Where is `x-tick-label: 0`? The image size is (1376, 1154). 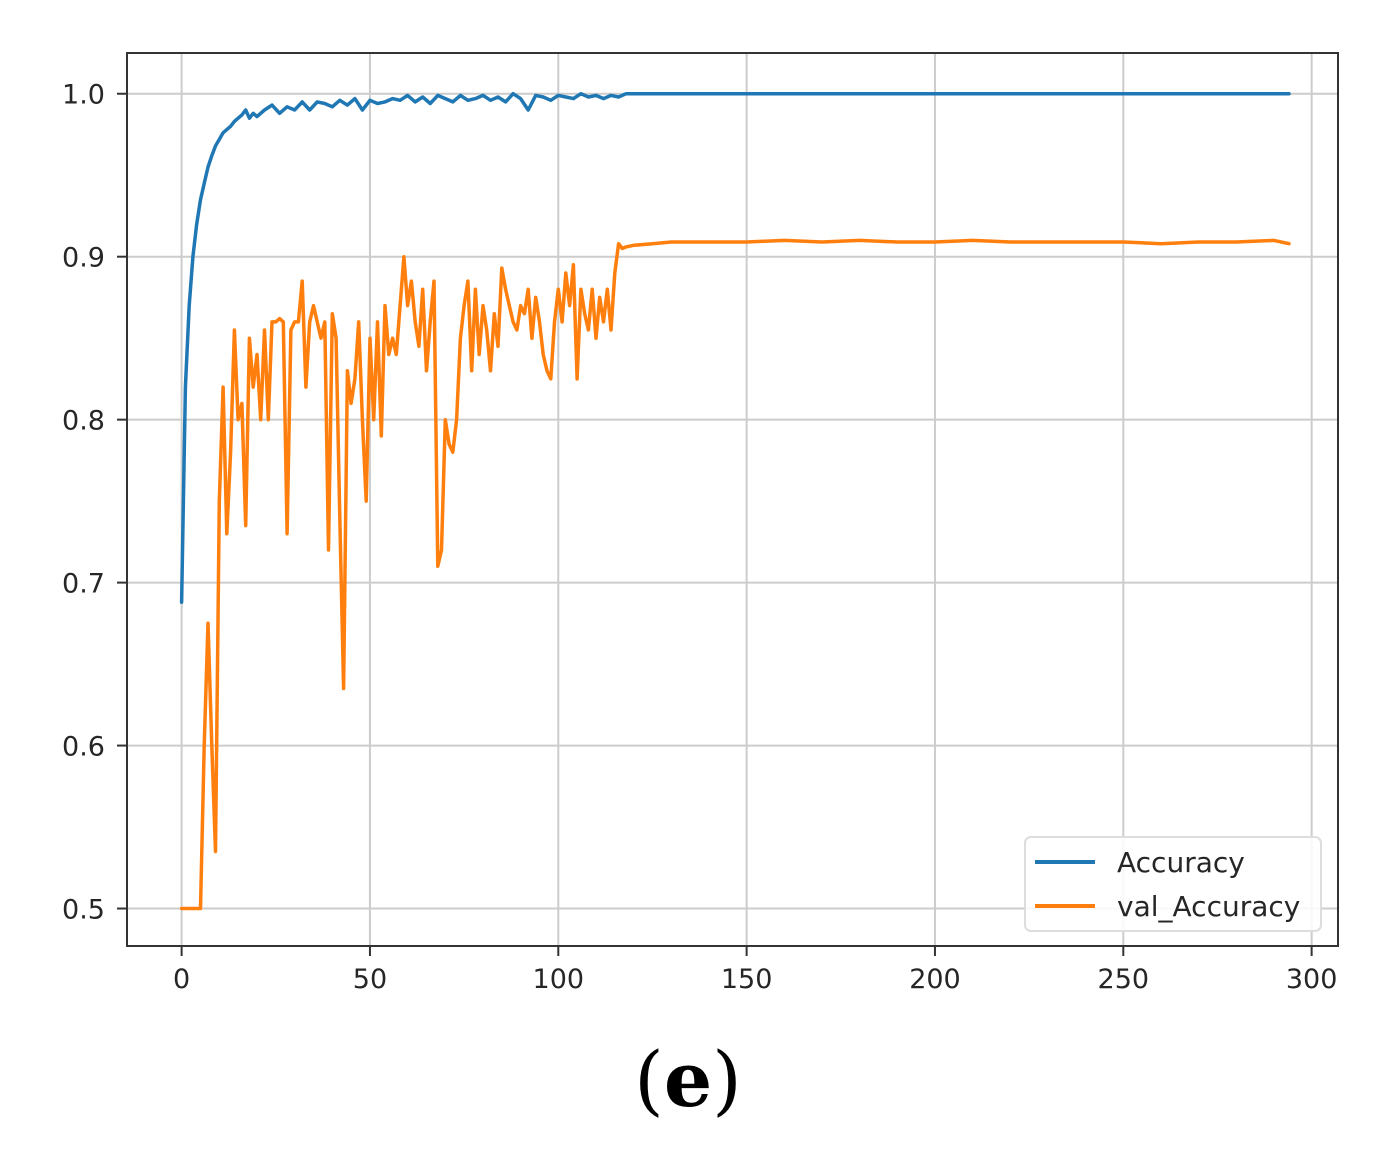
x-tick-label: 0 is located at coordinates (181, 979).